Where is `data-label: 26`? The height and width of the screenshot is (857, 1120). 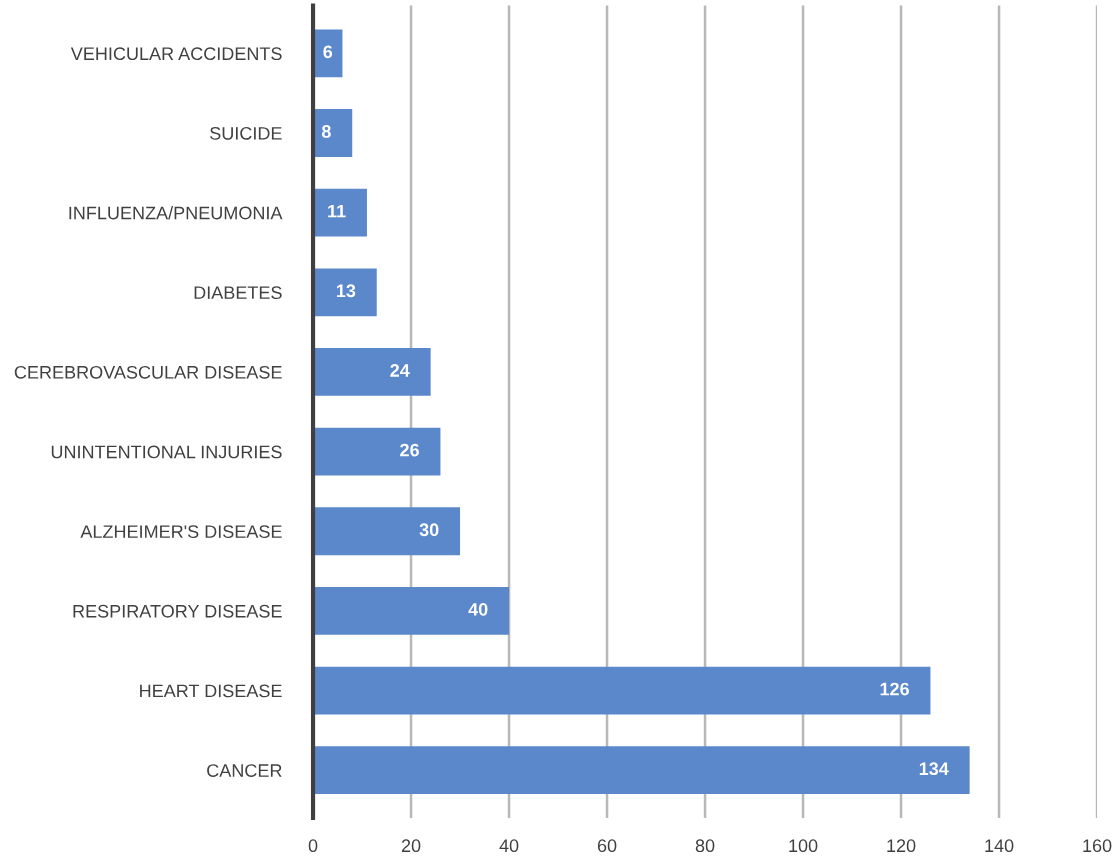
data-label: 26 is located at coordinates (409, 450).